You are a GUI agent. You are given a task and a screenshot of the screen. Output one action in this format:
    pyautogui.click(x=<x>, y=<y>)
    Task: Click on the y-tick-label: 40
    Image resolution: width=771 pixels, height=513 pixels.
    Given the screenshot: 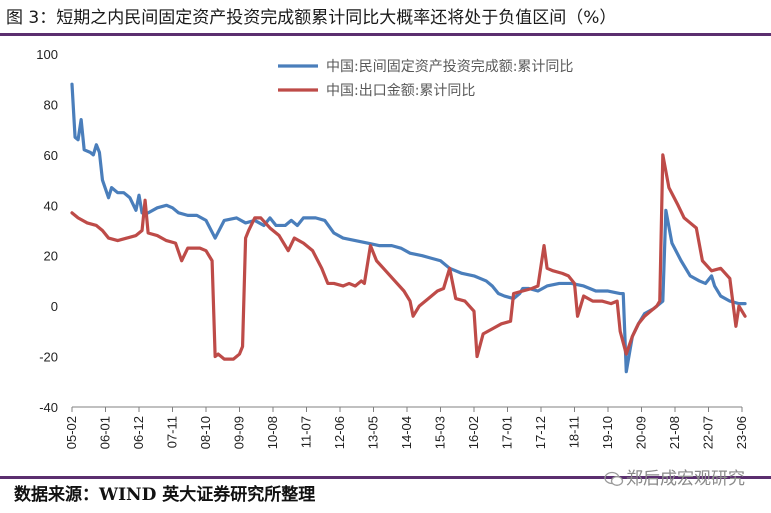 What is the action you would take?
    pyautogui.click(x=51, y=205)
    